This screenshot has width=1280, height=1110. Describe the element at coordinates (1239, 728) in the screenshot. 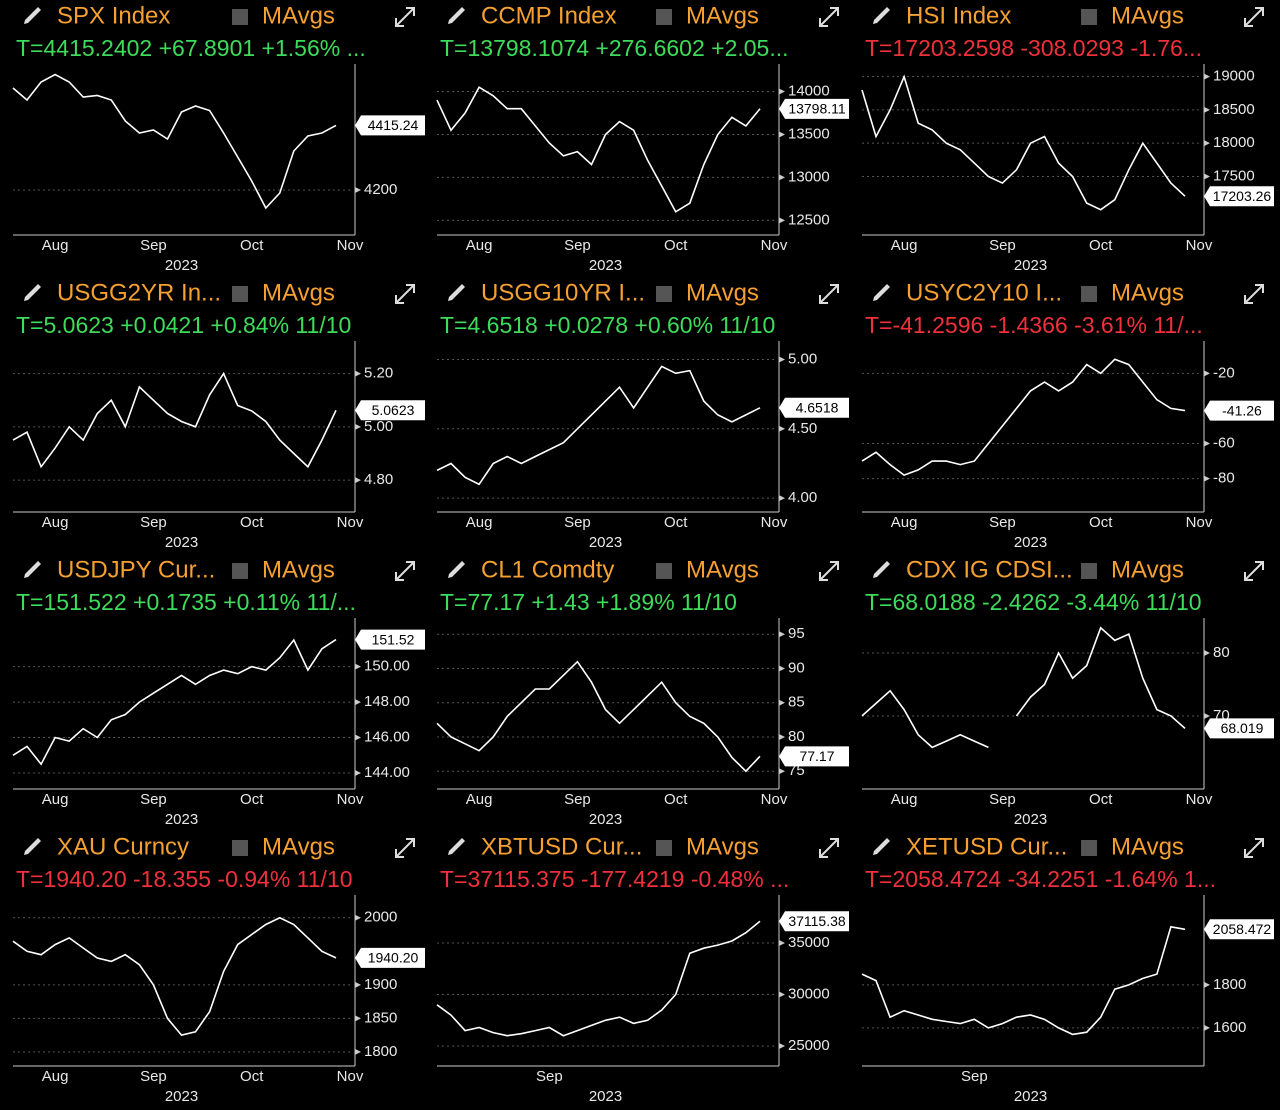

I see `last-price-tag` at that location.